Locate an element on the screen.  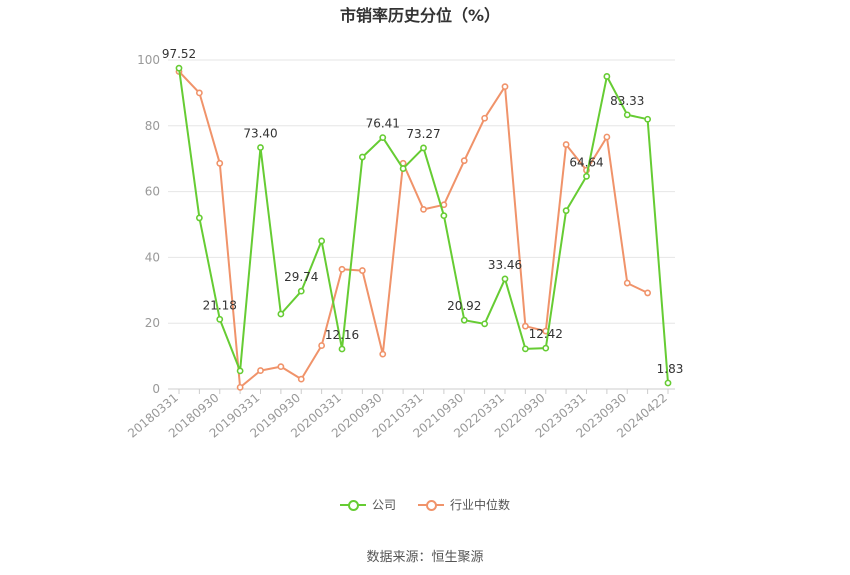
legend-item-company: 公司 is located at coordinates (367, 504).